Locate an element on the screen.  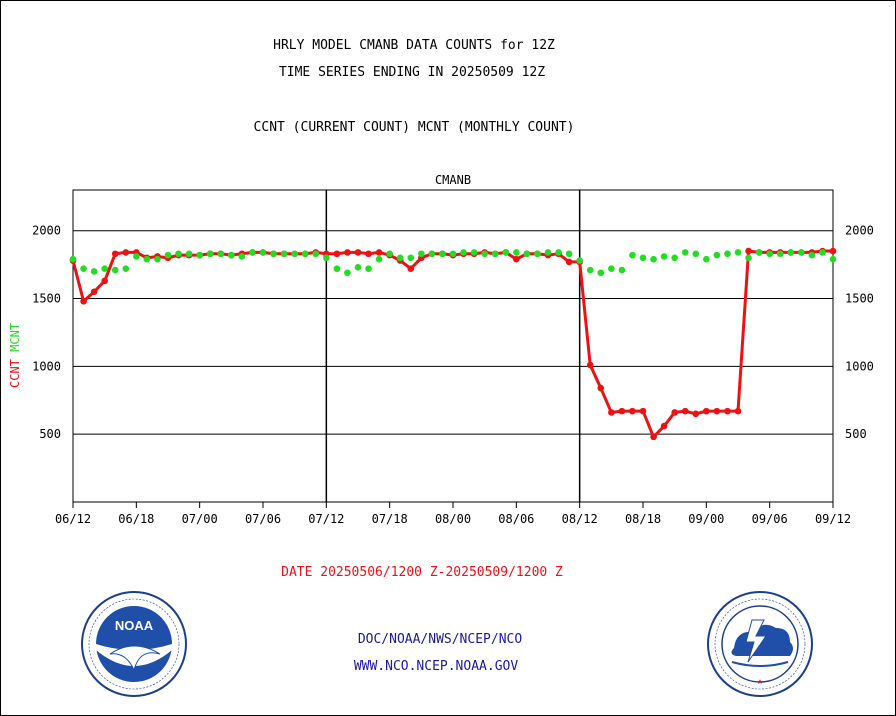
x-tick-label-0: 06/12 is located at coordinates (73, 519).